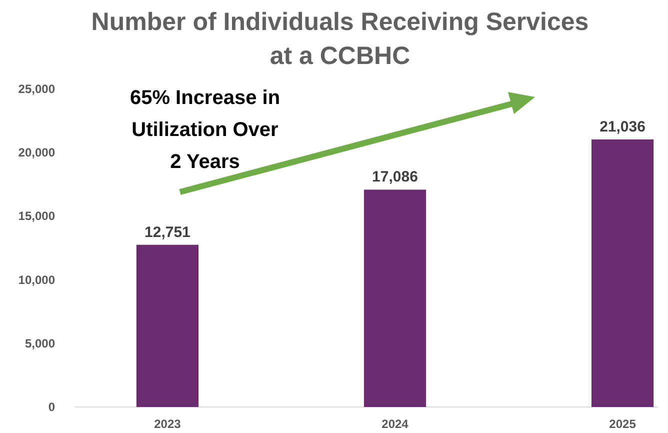 The width and height of the screenshot is (668, 433). What do you see at coordinates (622, 424) in the screenshot?
I see `x-tick-label: 2025` at bounding box center [622, 424].